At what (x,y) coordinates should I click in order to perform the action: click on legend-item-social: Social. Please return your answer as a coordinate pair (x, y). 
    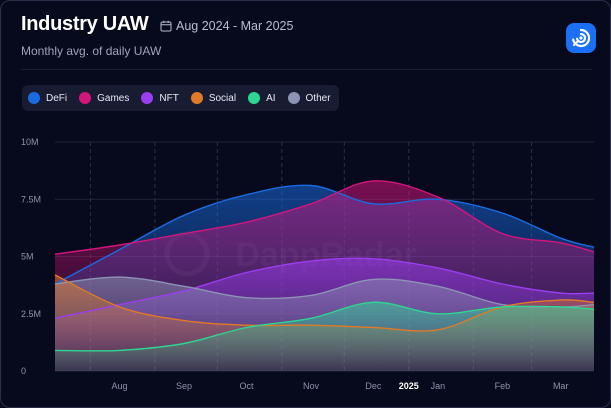
    Looking at the image, I should click on (213, 98).